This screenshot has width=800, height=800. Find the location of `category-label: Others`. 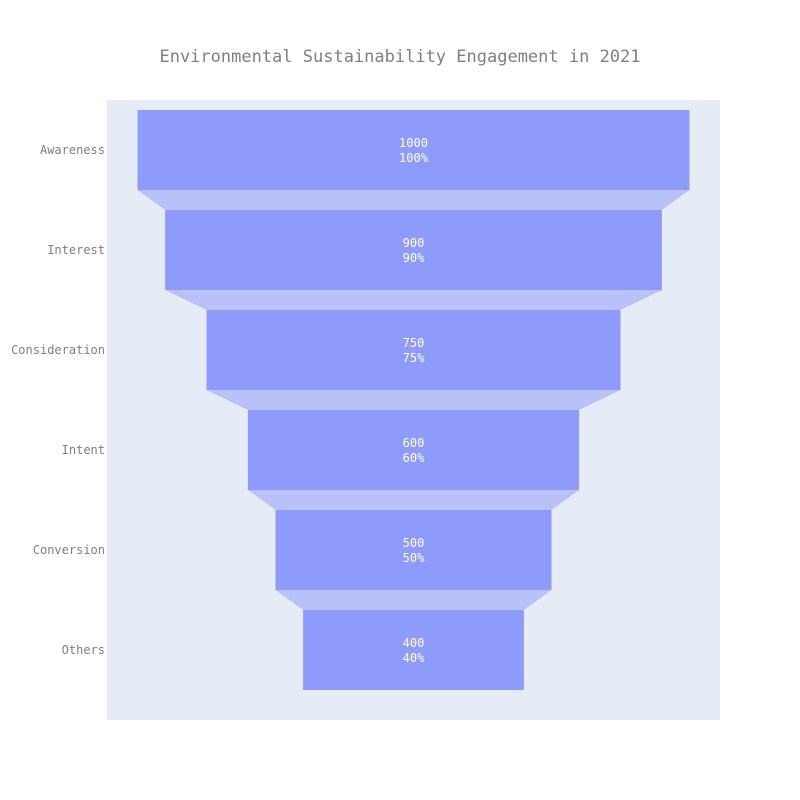

category-label: Others is located at coordinates (83, 650).